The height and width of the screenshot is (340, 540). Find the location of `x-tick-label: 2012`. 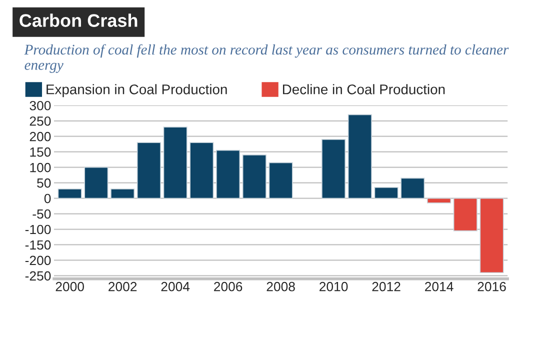

x-tick-label: 2012 is located at coordinates (386, 287).